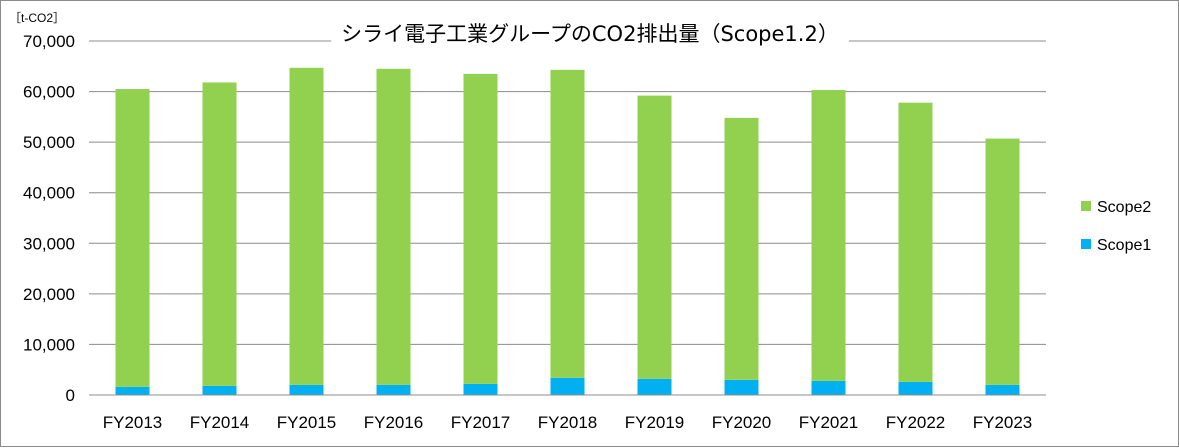  I want to click on x-tick-label: FY2013, so click(133, 422).